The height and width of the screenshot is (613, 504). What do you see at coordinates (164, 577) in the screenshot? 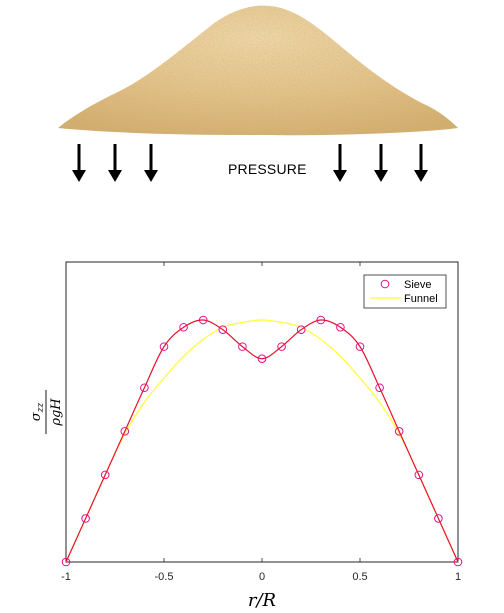
I see `x-tick-label: -0.5` at bounding box center [164, 577].